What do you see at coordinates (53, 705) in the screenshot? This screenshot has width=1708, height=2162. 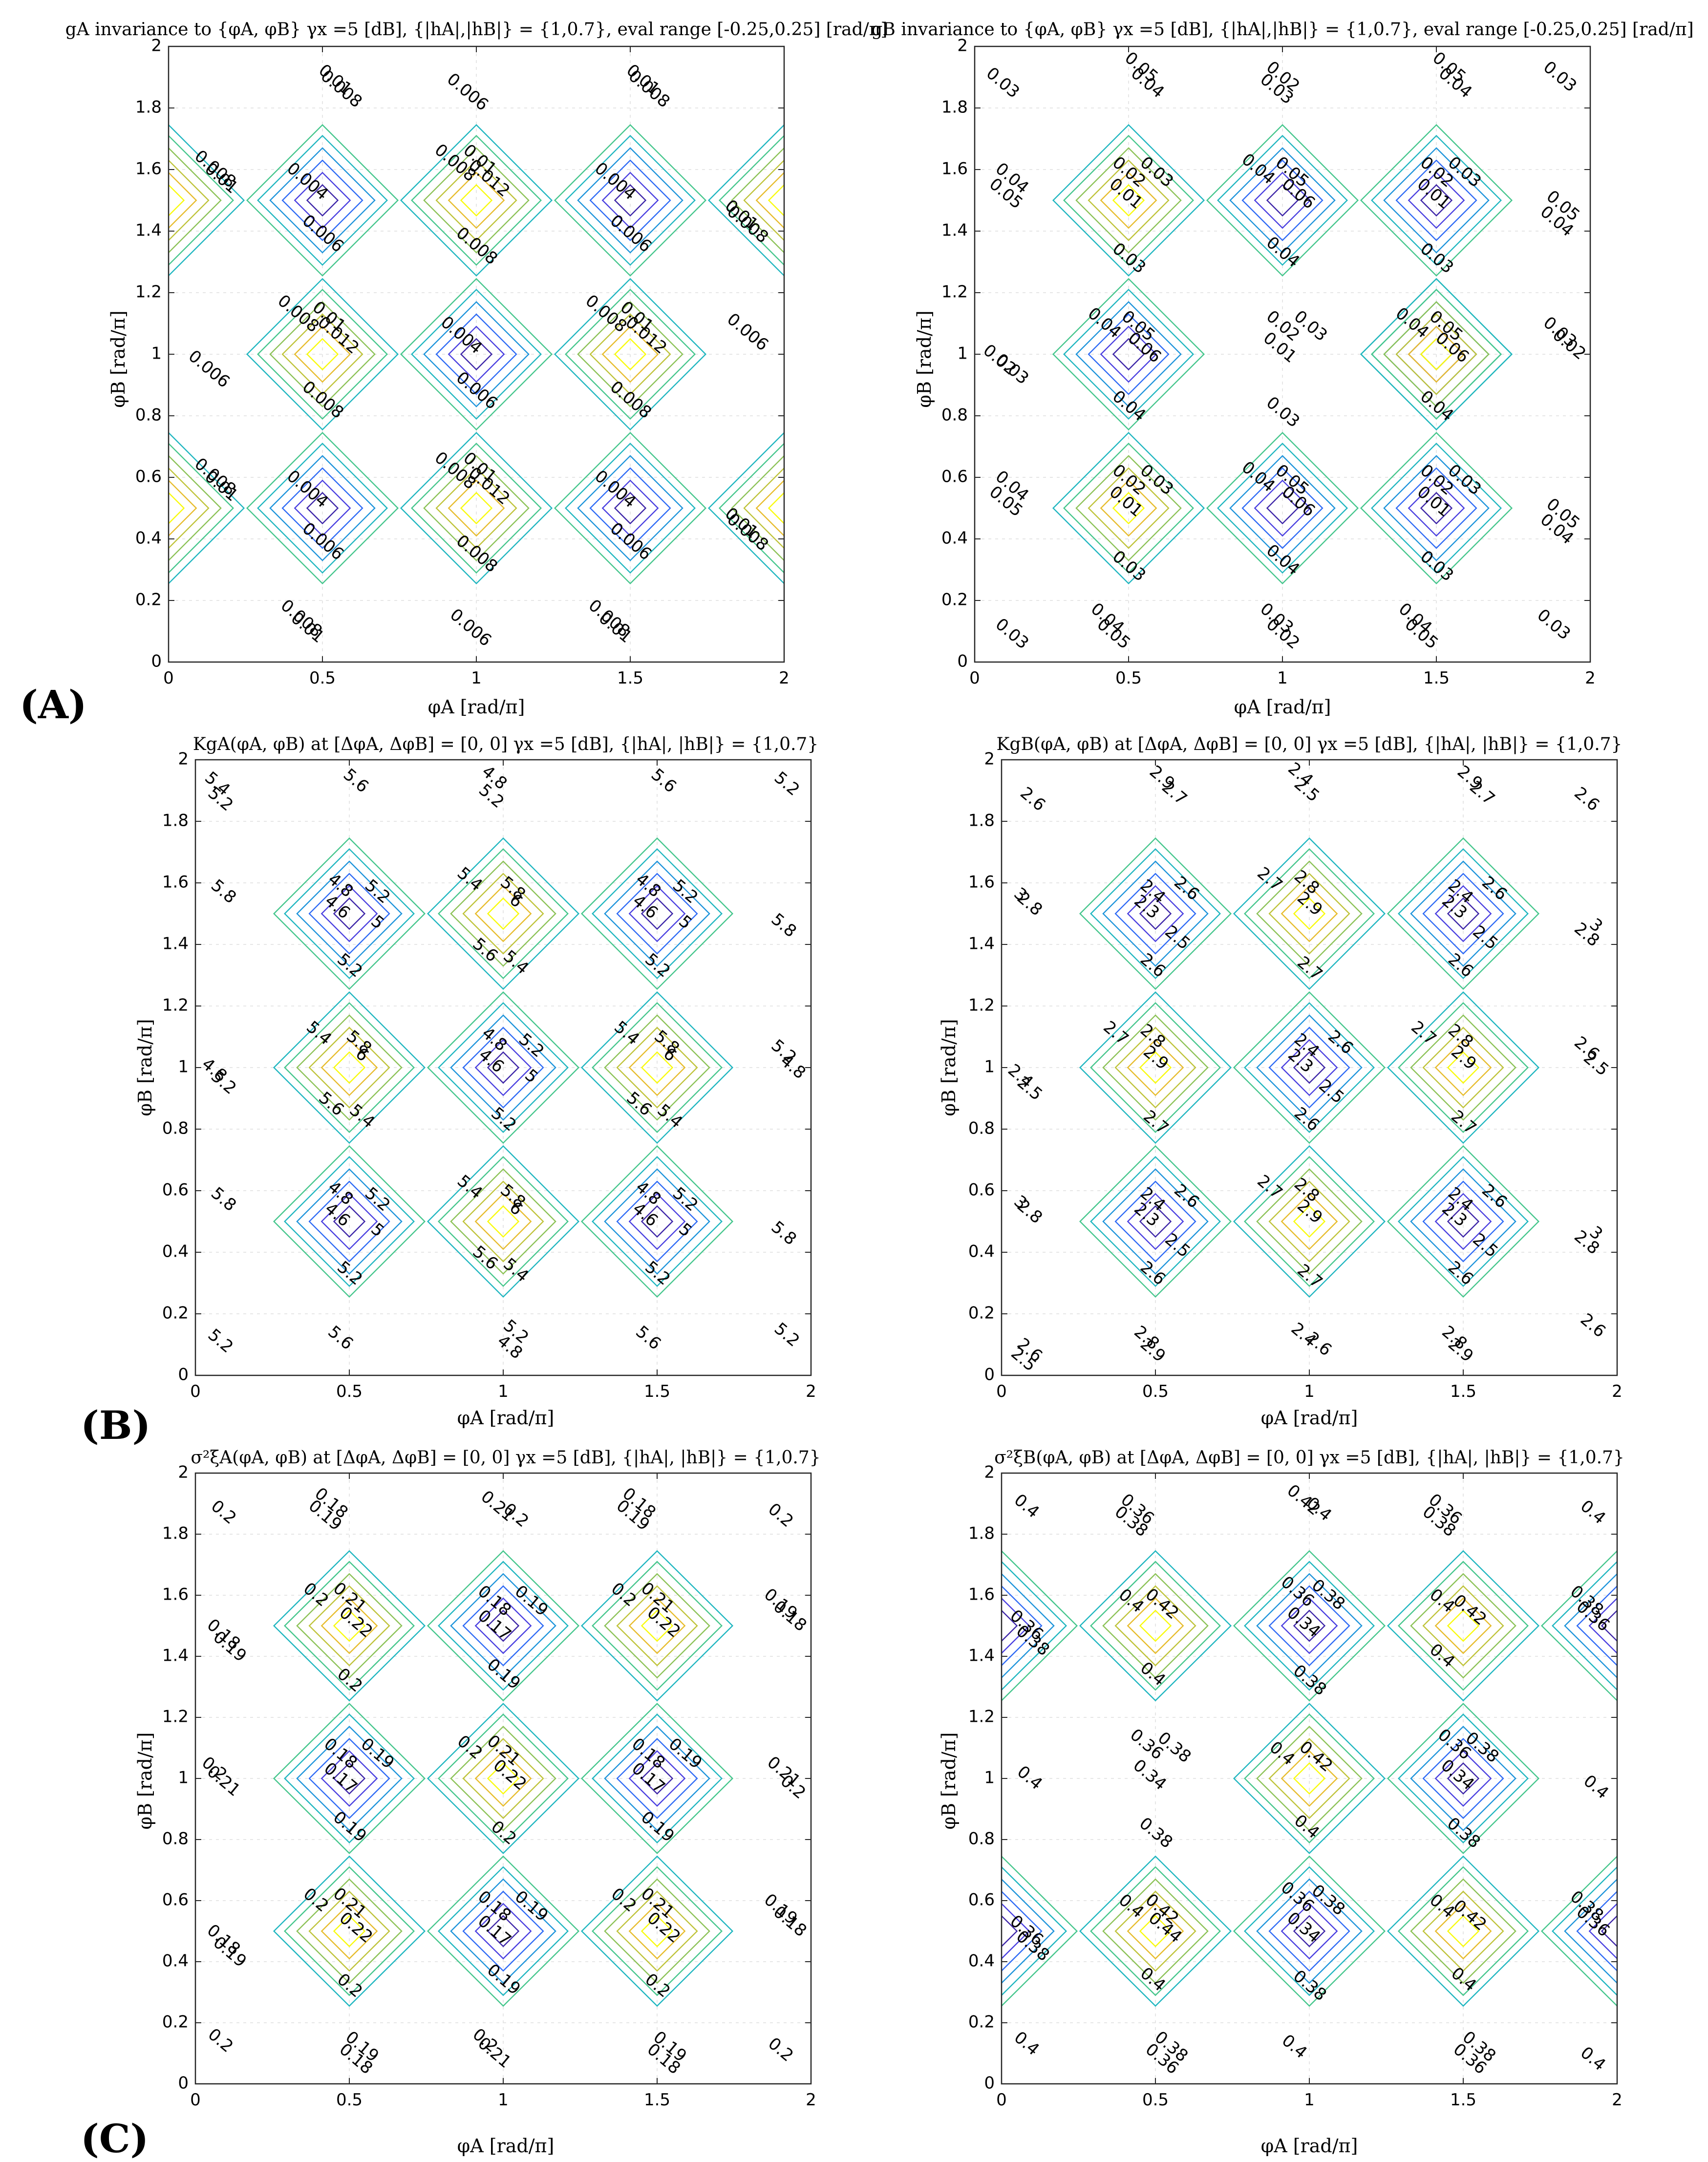 I see `panel-label-a: (A)` at bounding box center [53, 705].